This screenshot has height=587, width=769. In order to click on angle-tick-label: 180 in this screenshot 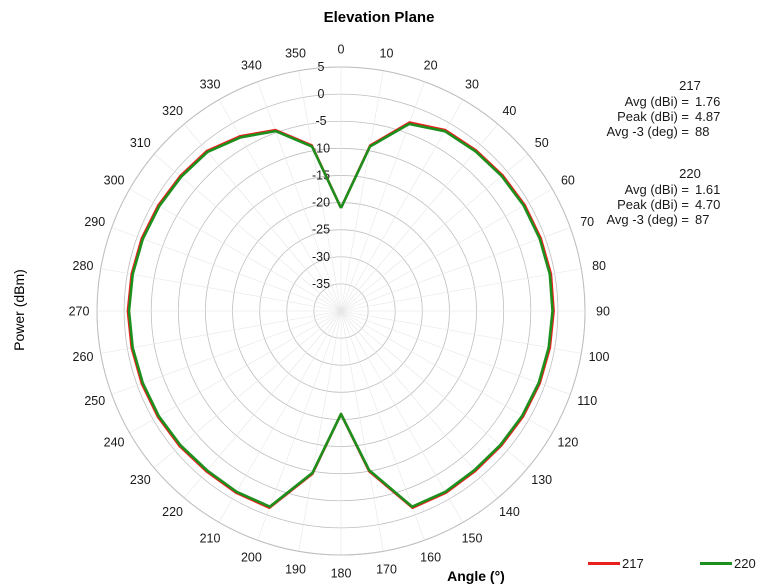, I will do `click(341, 574)`.